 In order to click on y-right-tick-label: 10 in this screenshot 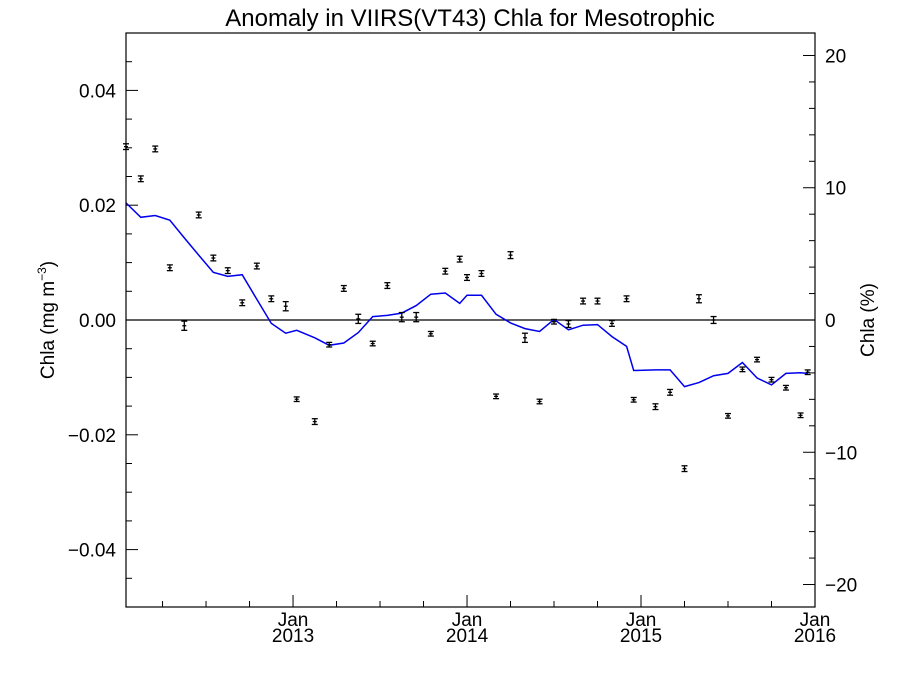, I will do `click(835, 189)`.